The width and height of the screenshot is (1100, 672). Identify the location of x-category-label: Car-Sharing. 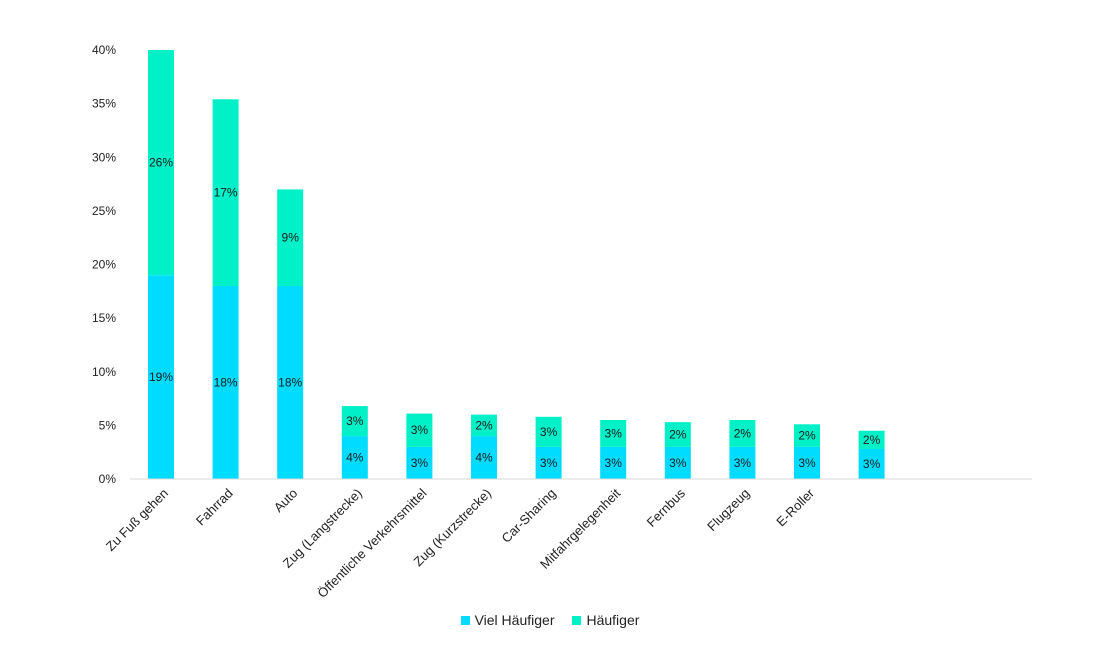
(529, 516).